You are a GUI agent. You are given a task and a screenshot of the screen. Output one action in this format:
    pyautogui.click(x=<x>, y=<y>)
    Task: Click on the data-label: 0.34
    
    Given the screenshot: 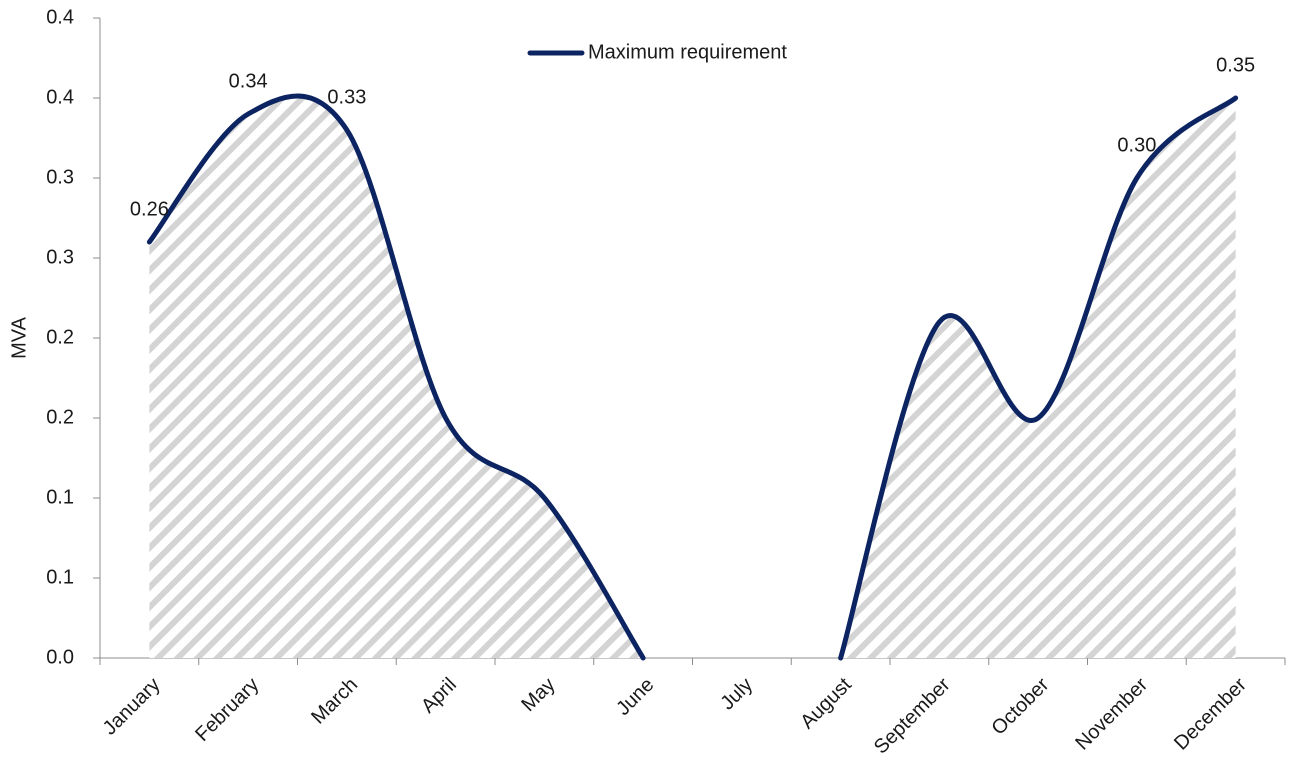 What is the action you would take?
    pyautogui.click(x=248, y=81)
    